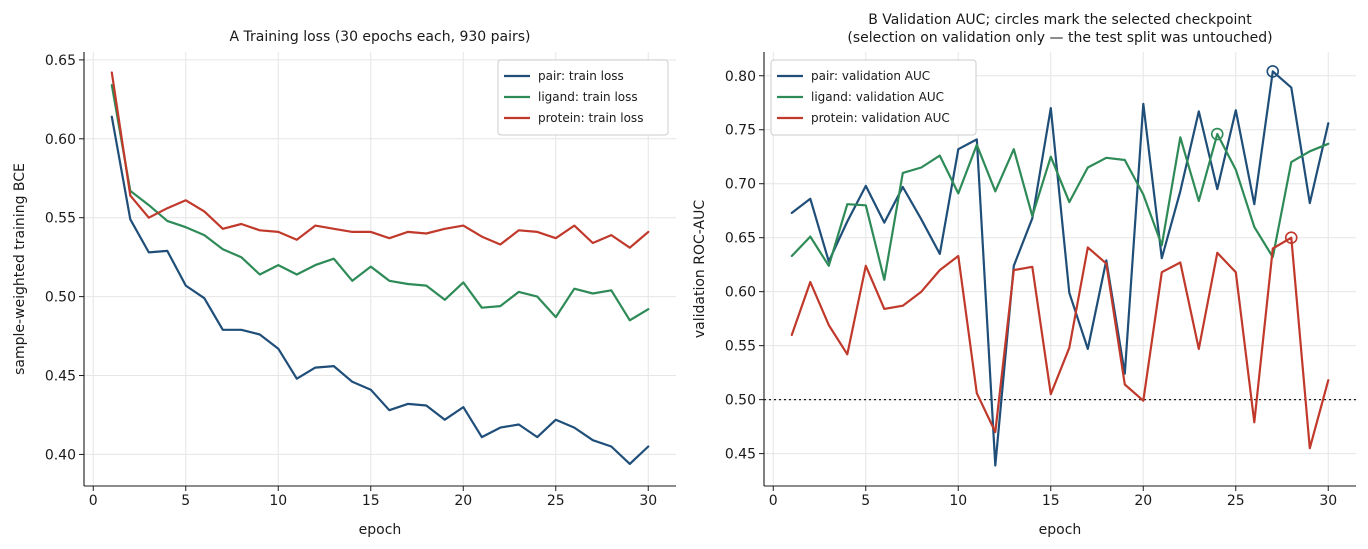  I want to click on y-tick-label: 0.70, so click(740, 185).